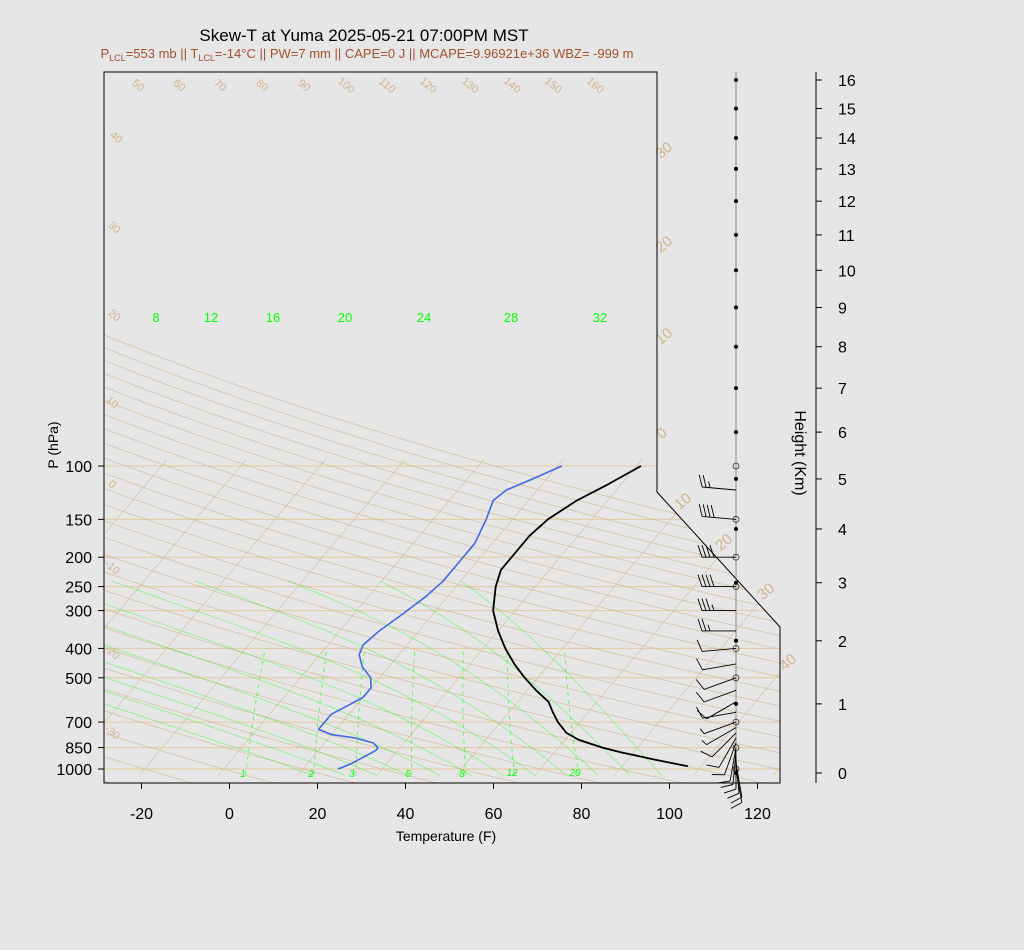 This screenshot has width=1024, height=950. Describe the element at coordinates (847, 271) in the screenshot. I see `height-tick-label: 10` at that location.